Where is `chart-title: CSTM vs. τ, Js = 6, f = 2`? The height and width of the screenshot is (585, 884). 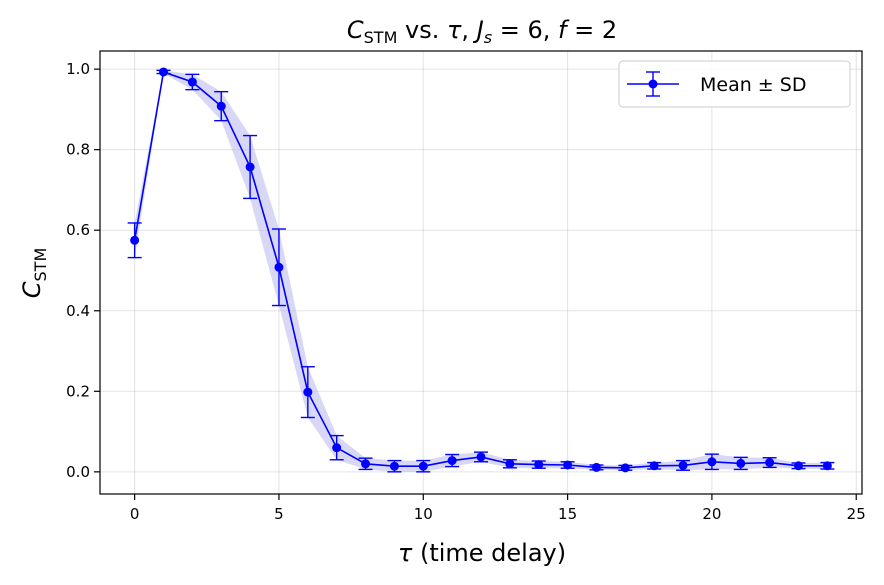
chart-title: CSTM vs. τ, Js = 6, f = 2 is located at coordinates (482, 31).